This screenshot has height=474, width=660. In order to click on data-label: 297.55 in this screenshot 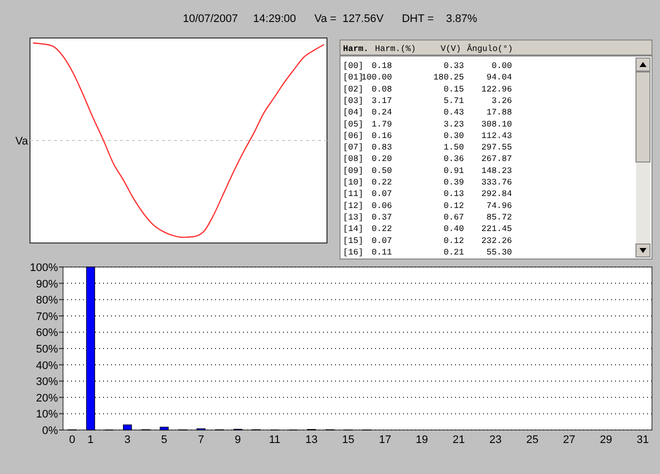, I will do `click(496, 147)`.